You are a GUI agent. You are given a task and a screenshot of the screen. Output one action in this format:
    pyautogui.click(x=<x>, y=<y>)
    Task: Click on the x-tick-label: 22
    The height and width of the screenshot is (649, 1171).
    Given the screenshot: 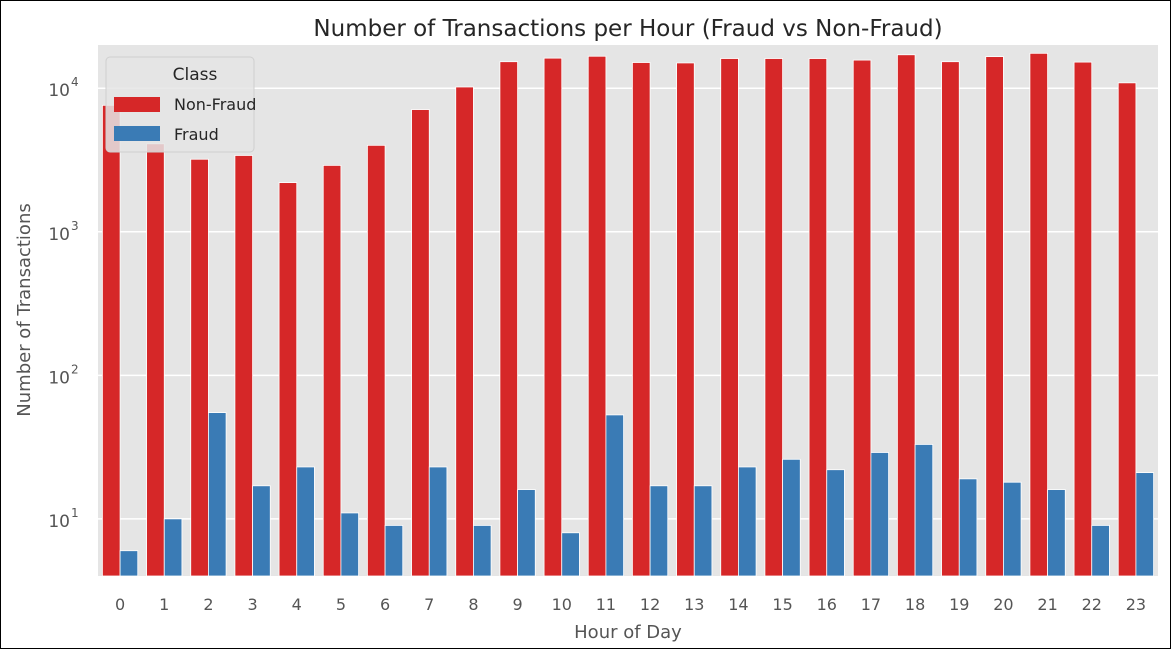 What is the action you would take?
    pyautogui.click(x=1092, y=604)
    